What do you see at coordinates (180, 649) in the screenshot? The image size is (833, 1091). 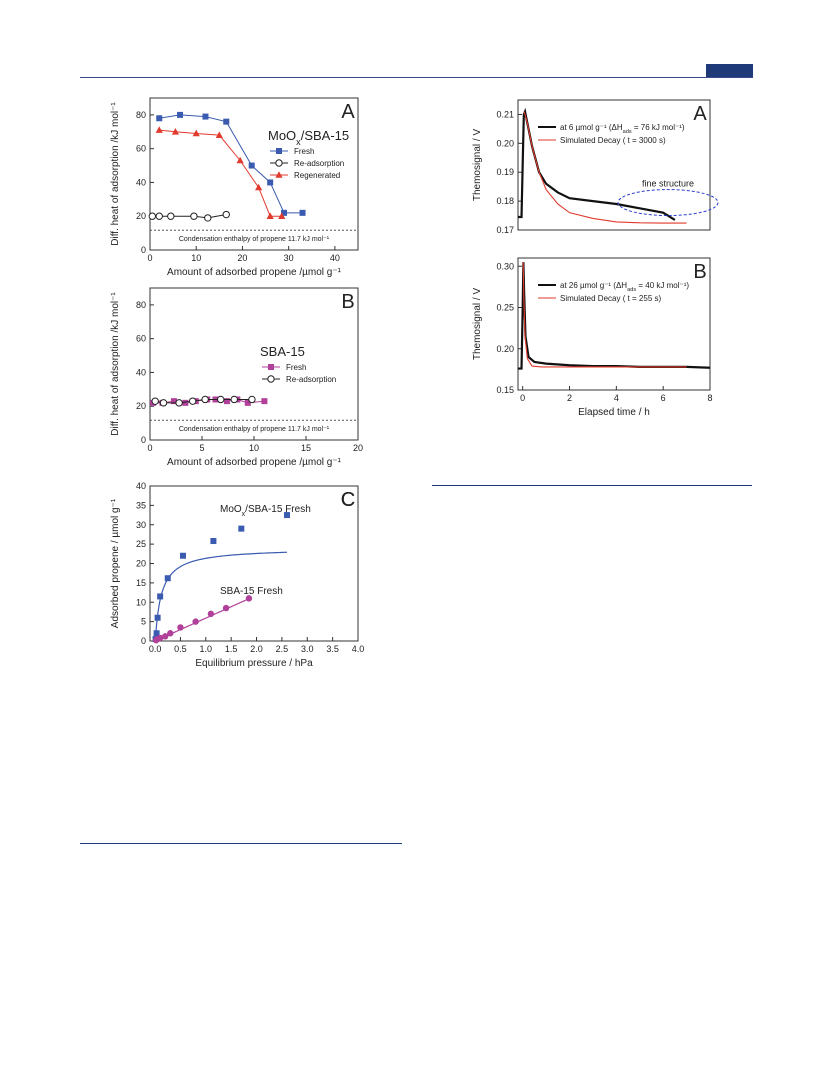 I see `x-tick-label: 0.5` at bounding box center [180, 649].